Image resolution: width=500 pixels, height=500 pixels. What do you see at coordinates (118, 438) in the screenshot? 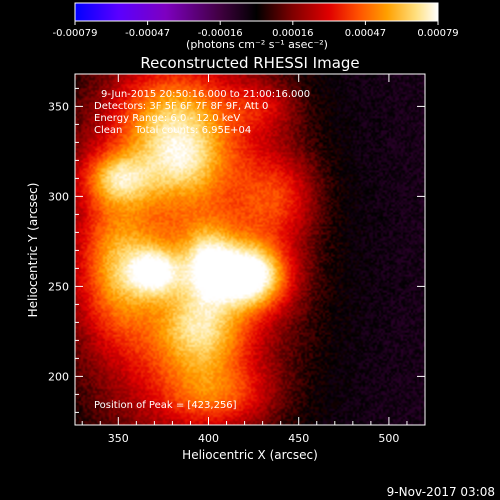
I see `x-tick-label: 350` at bounding box center [118, 438].